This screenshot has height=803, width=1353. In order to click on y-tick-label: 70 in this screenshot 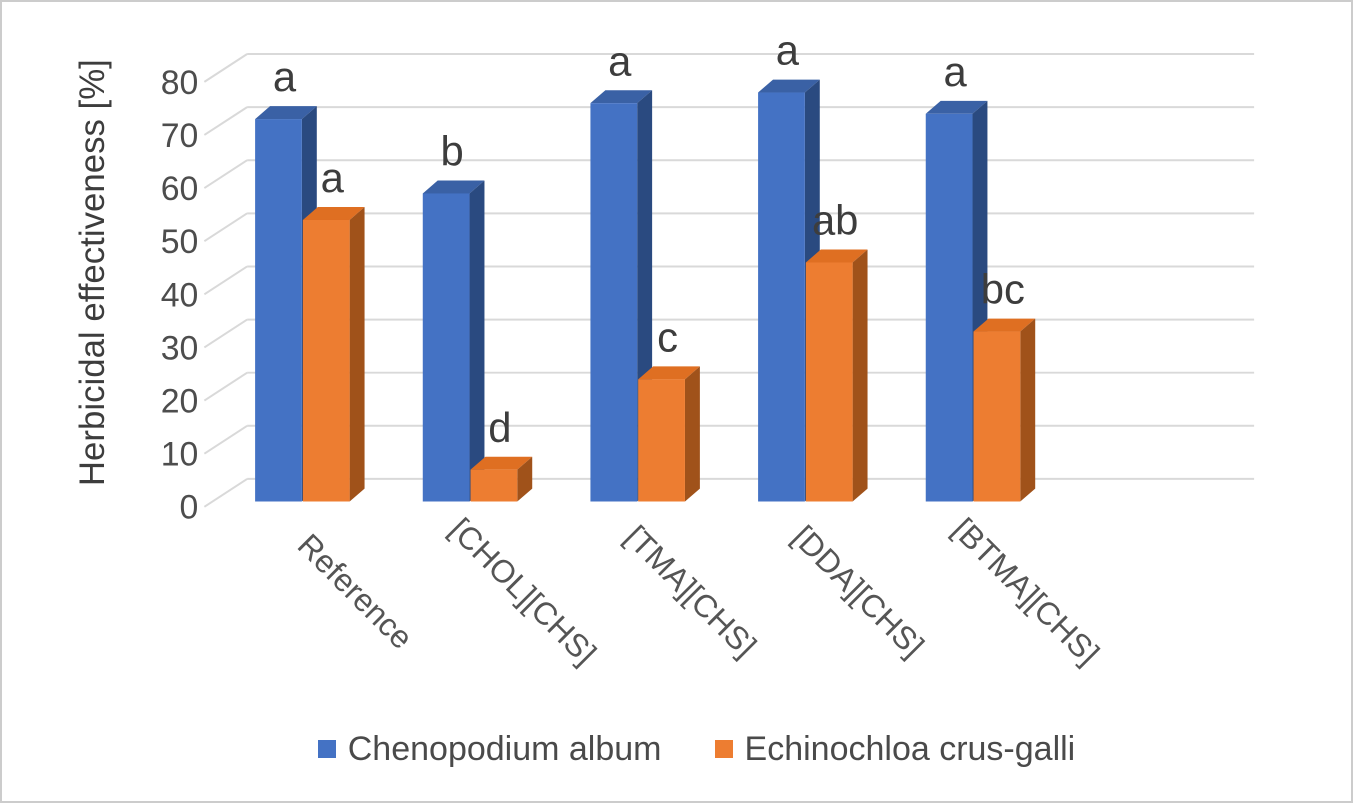, I will do `click(180, 136)`.